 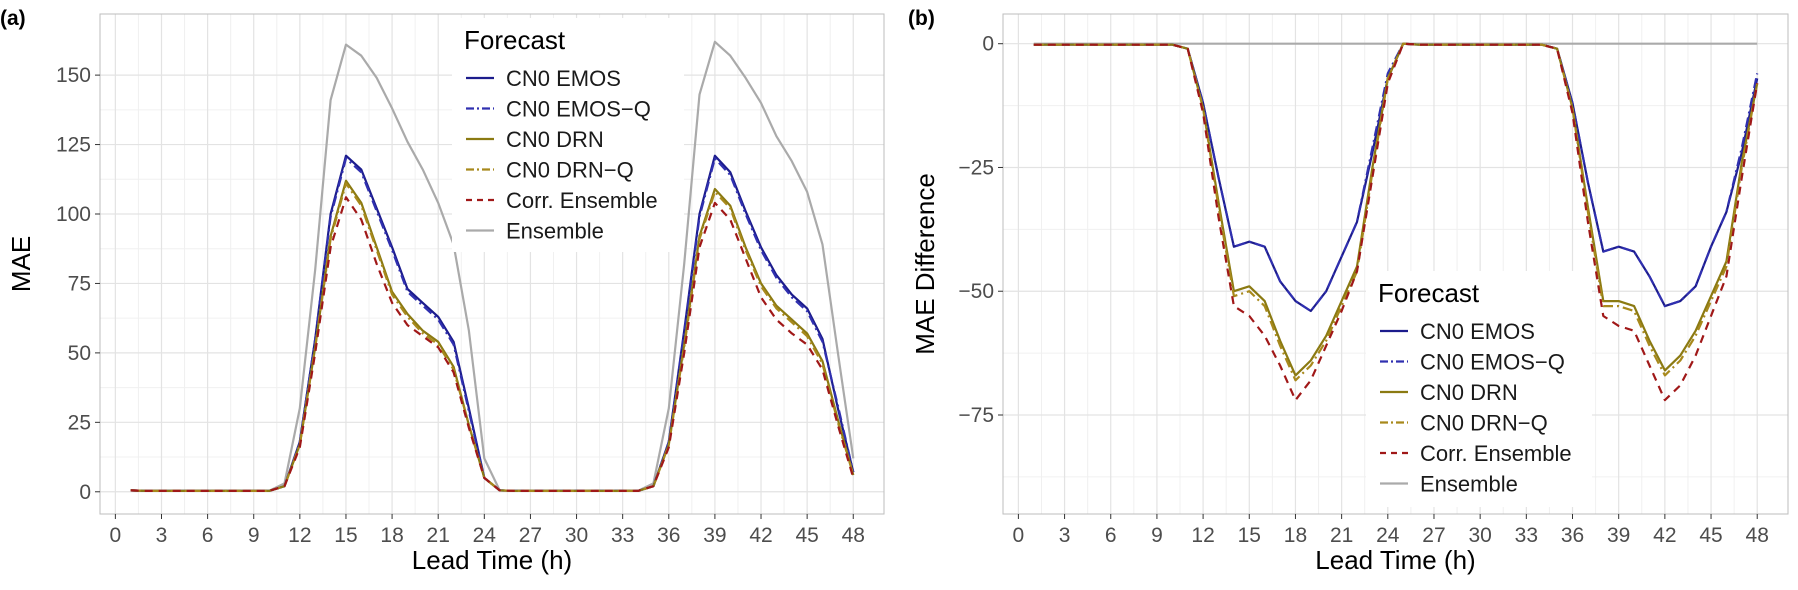 What do you see at coordinates (921, 18) in the screenshot?
I see `panel-label-b: (b)` at bounding box center [921, 18].